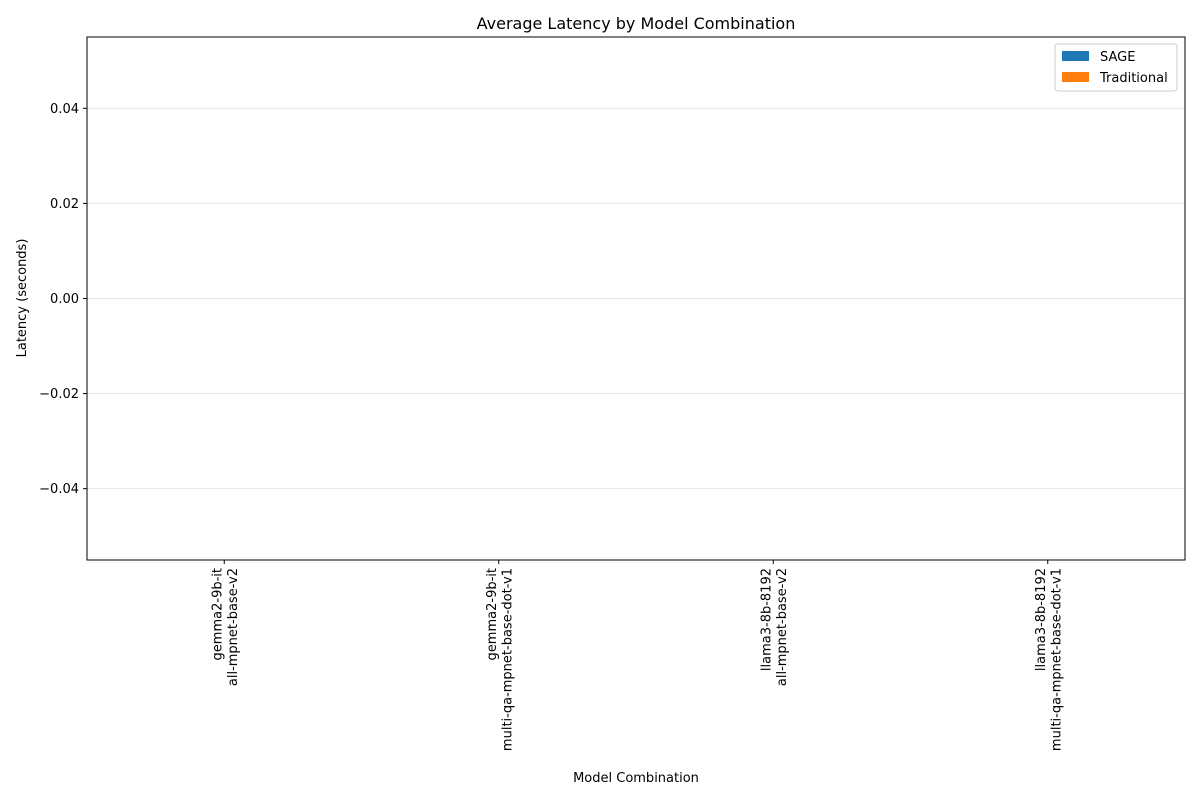 This screenshot has height=800, width=1200. I want to click on y-tick-label: 0.04, so click(64, 109).